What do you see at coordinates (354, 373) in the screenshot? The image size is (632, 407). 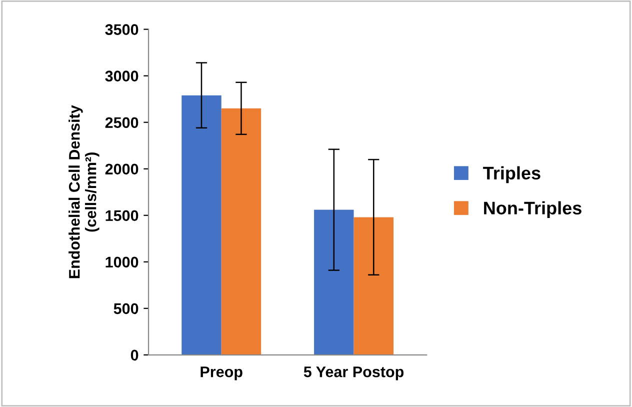 I see `x-tick-label: 5 Year Postop` at bounding box center [354, 373].